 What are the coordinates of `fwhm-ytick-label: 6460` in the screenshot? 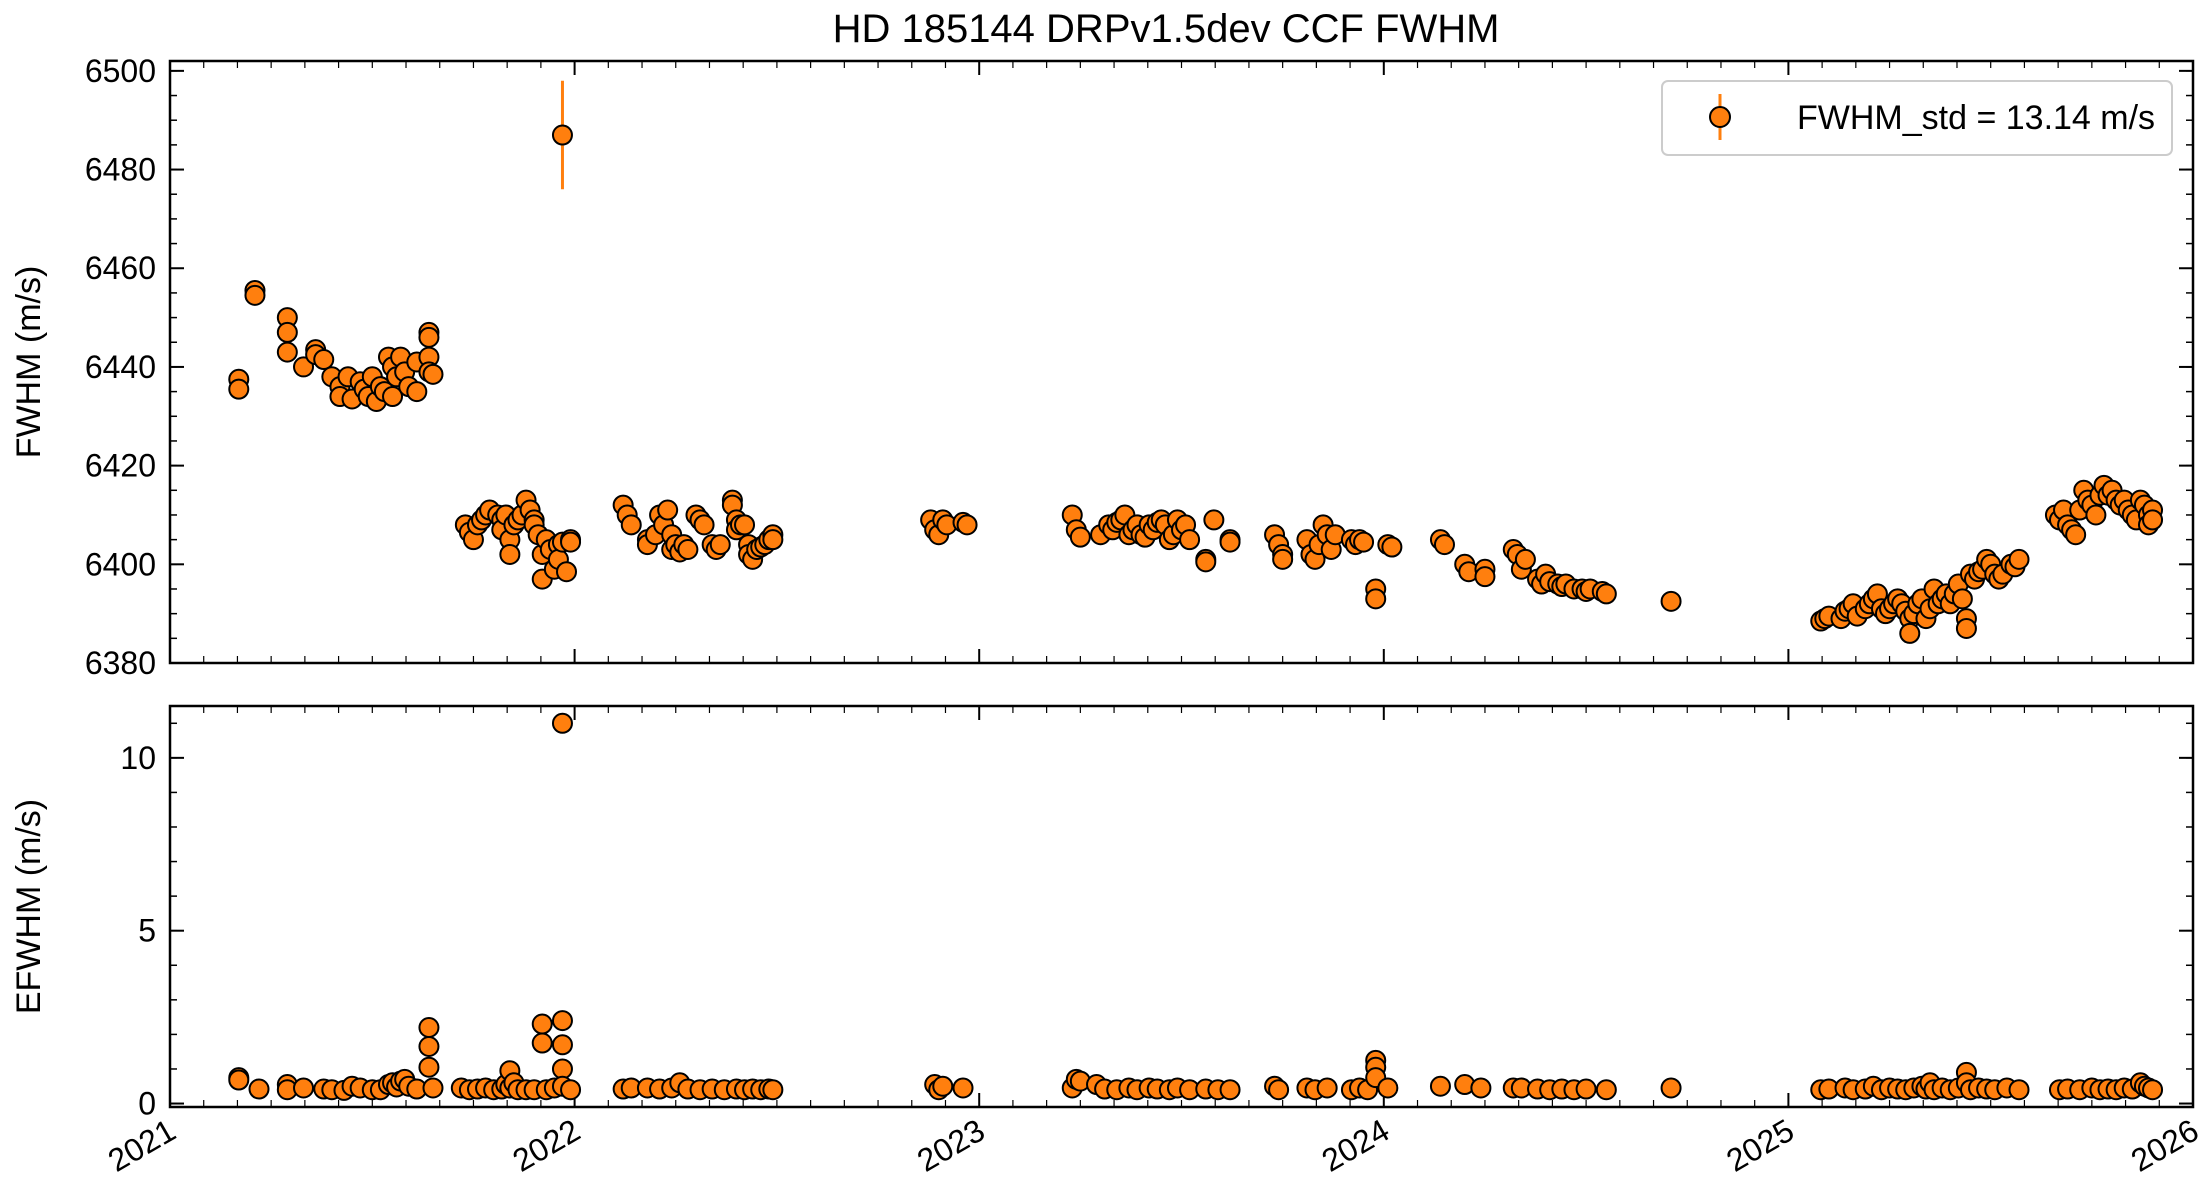 It's located at (120, 268).